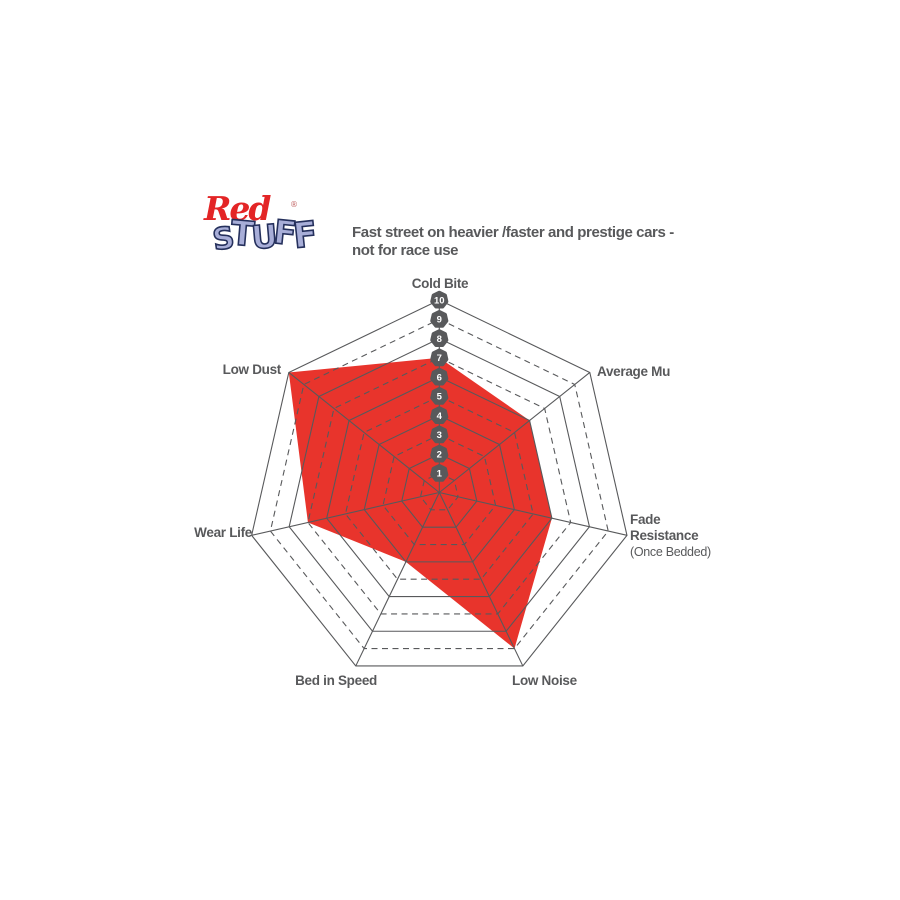 This screenshot has height=900, width=900. Describe the element at coordinates (261, 230) in the screenshot. I see `redstuff-logo: Red ® STUFF` at that location.